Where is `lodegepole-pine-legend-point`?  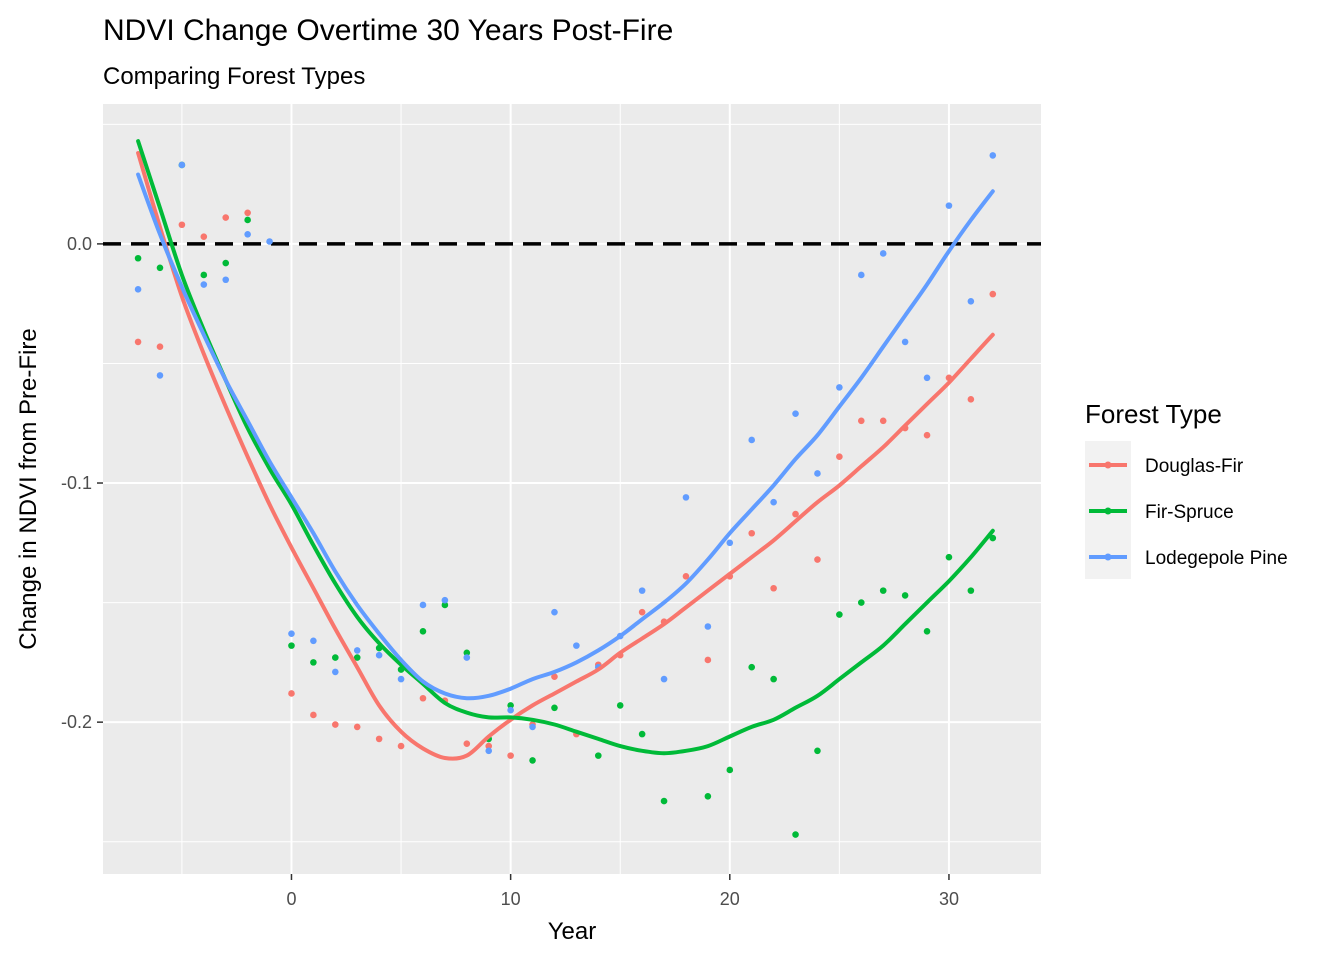 lodegepole-pine-legend-point is located at coordinates (1108, 557).